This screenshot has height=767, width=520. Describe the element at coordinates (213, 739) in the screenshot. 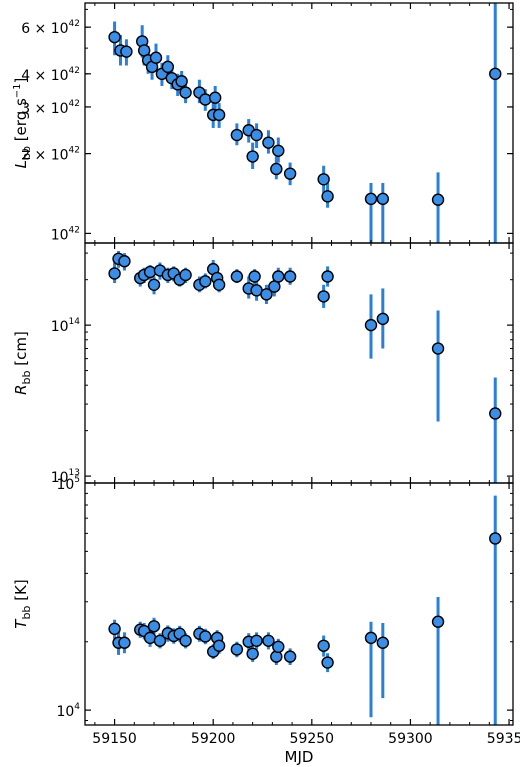

I see `x-tick-label: 59200` at that location.